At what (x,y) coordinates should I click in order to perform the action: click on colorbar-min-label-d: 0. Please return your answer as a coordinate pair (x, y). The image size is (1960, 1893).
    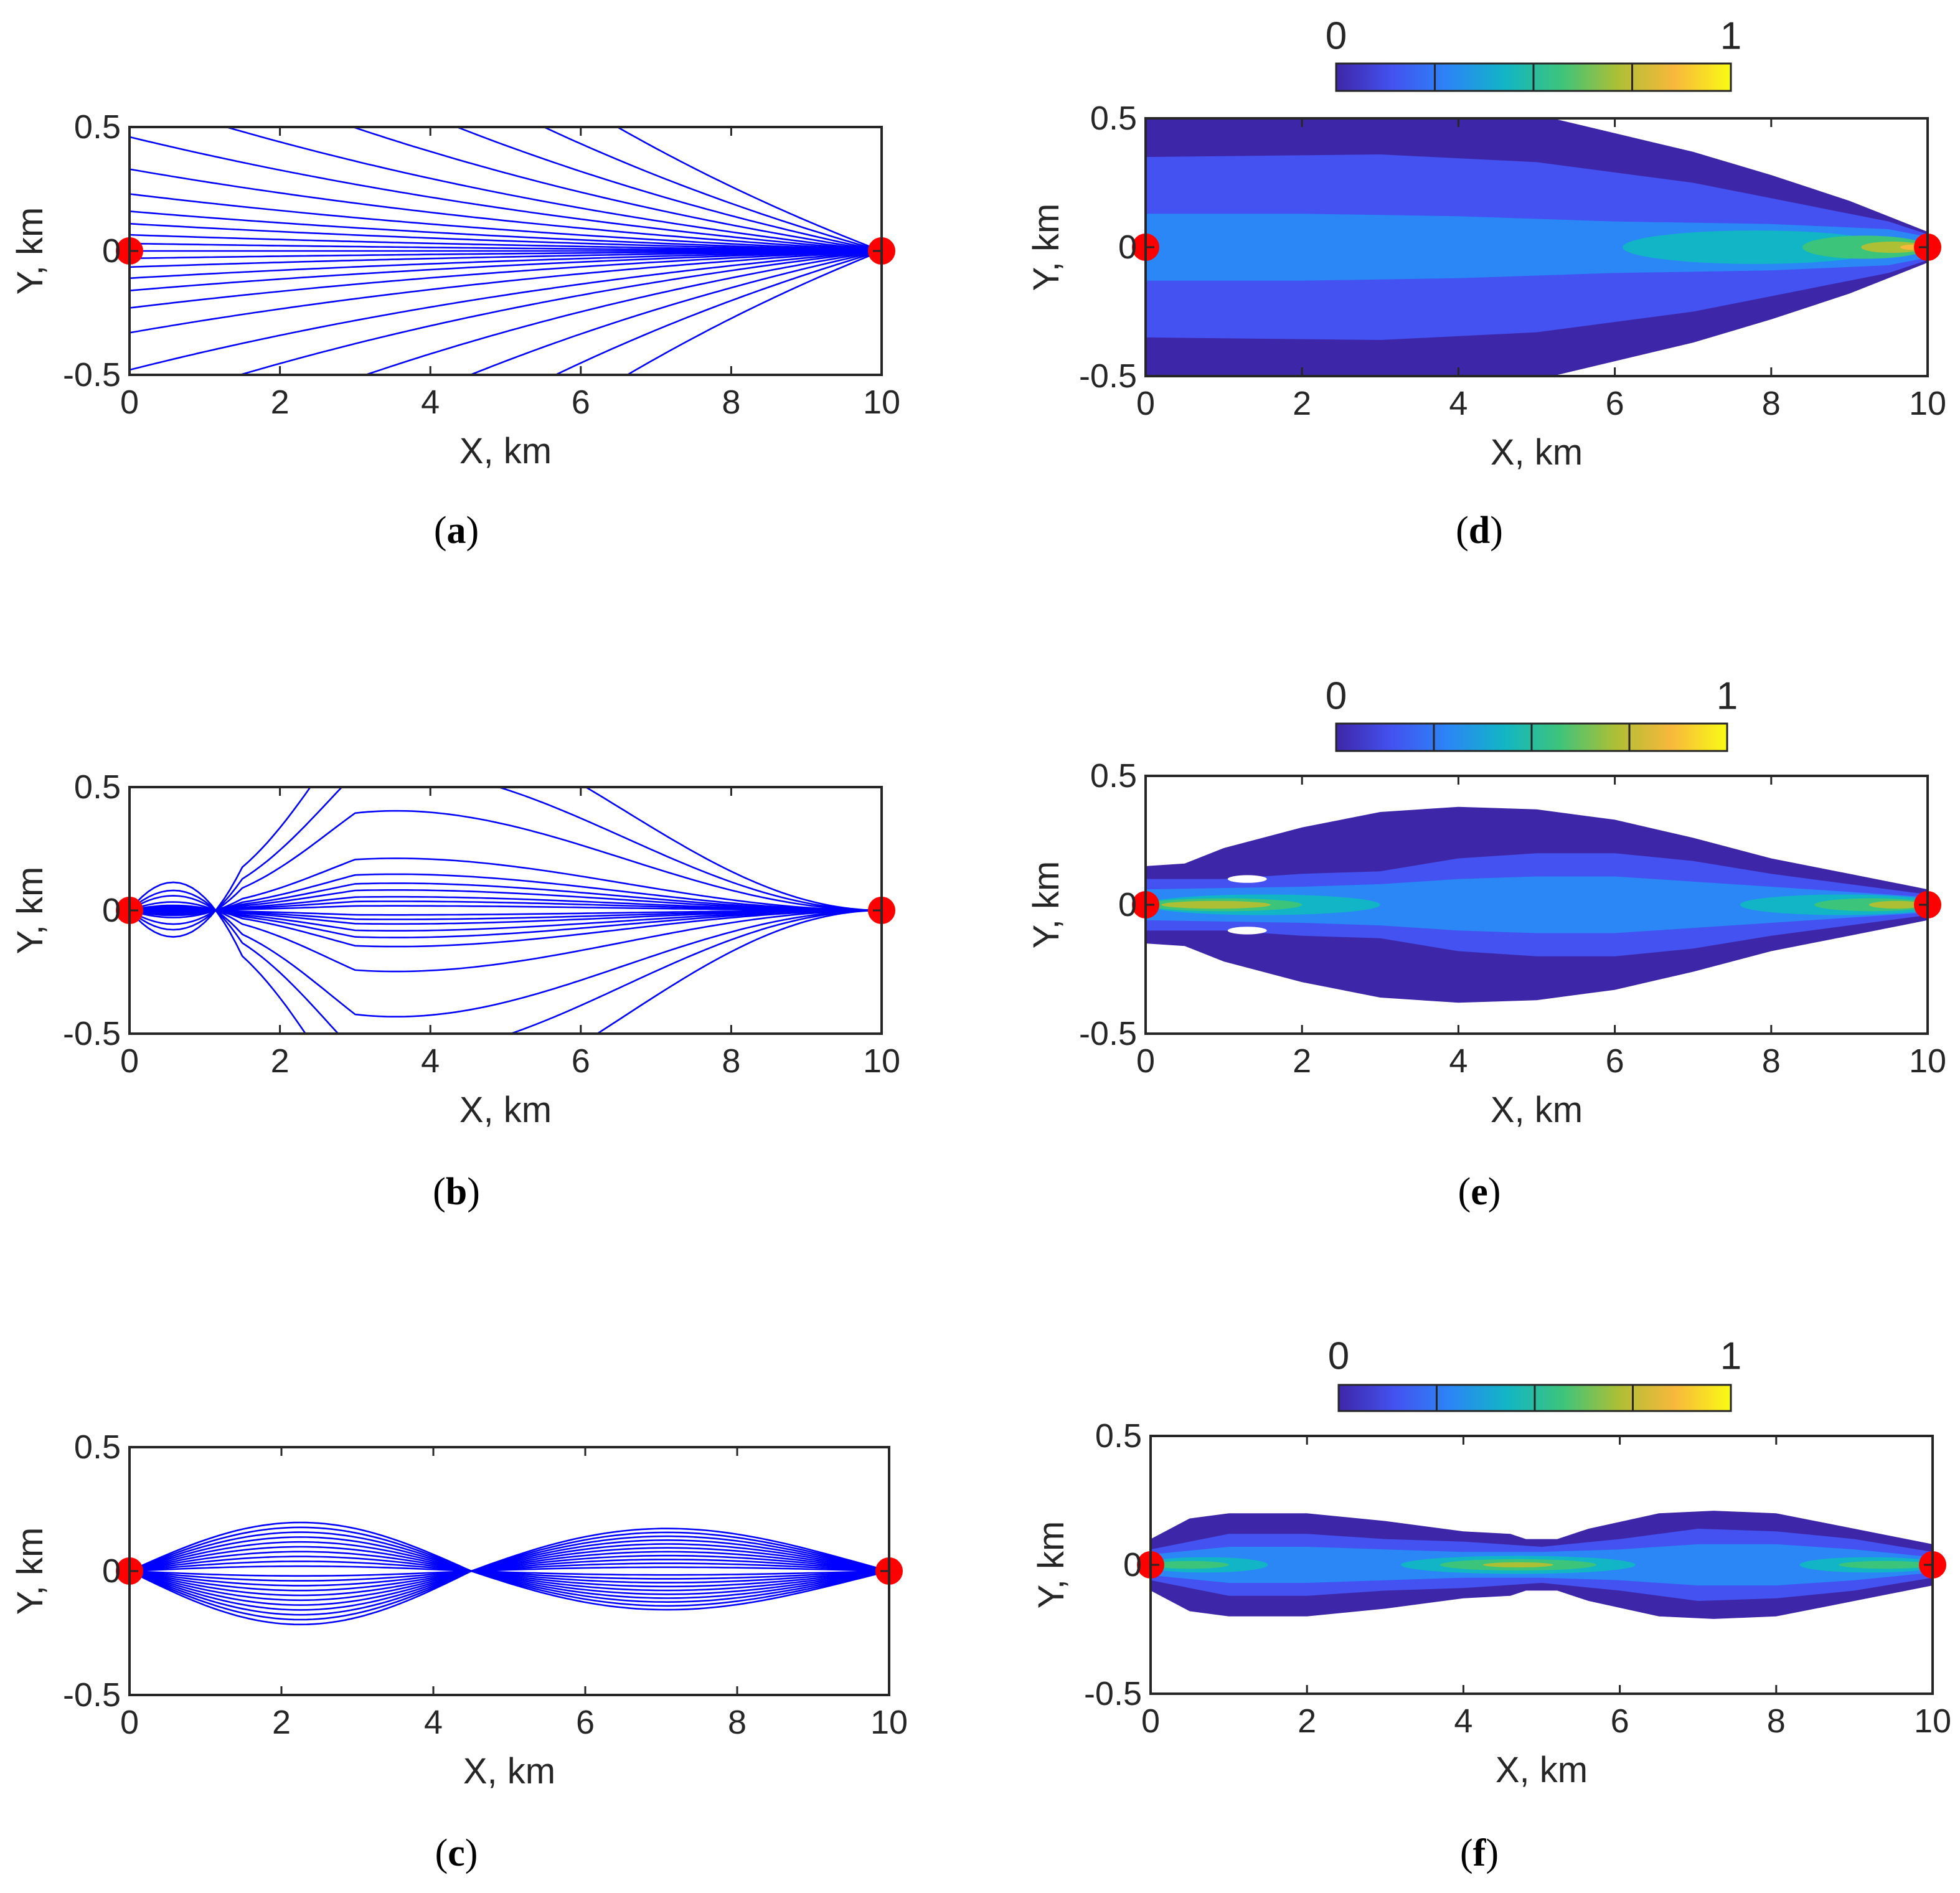
    Looking at the image, I should click on (1336, 35).